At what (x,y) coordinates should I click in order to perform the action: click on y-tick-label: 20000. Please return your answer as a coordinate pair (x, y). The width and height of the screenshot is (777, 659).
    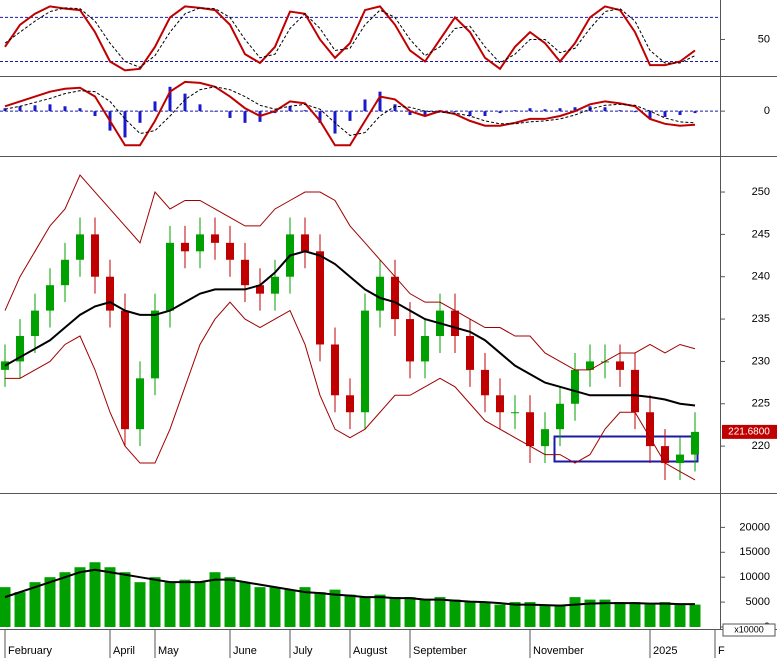
    Looking at the image, I should click on (754, 527).